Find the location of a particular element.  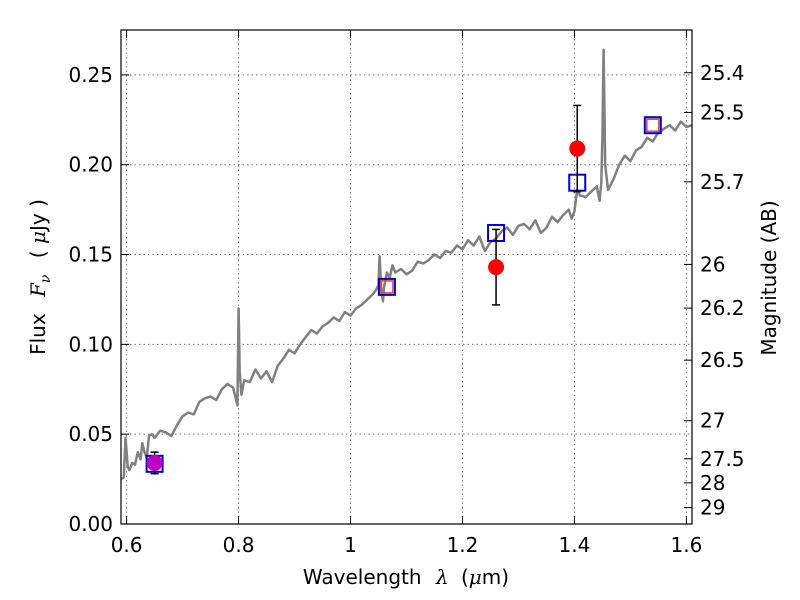

x-tick-label: 0.8 is located at coordinates (239, 545).